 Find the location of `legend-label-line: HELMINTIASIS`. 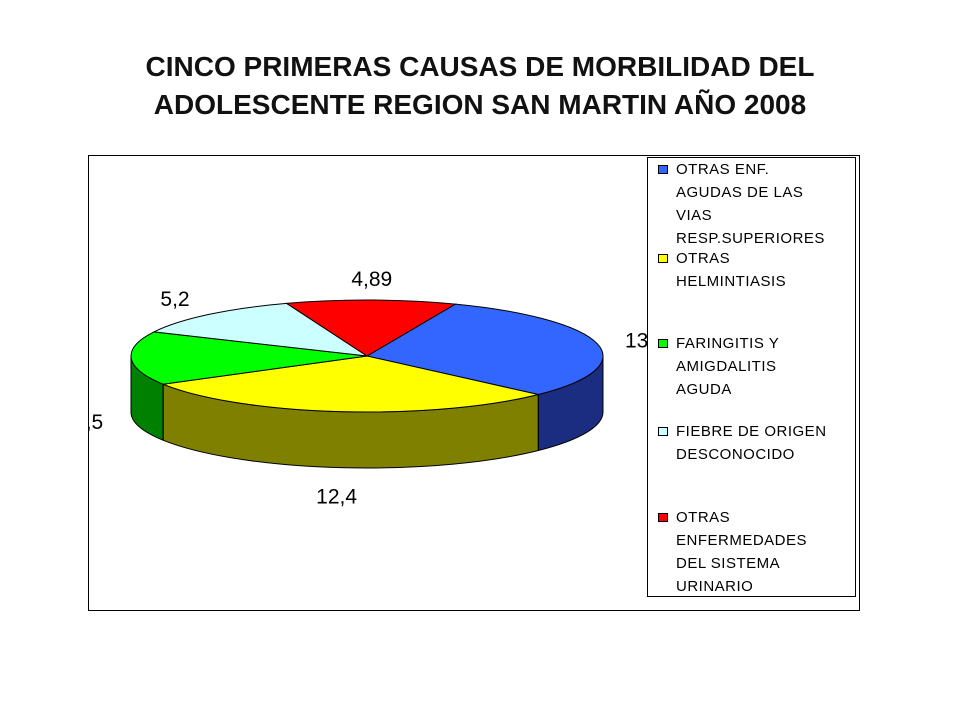

legend-label-line: HELMINTIASIS is located at coordinates (731, 281).